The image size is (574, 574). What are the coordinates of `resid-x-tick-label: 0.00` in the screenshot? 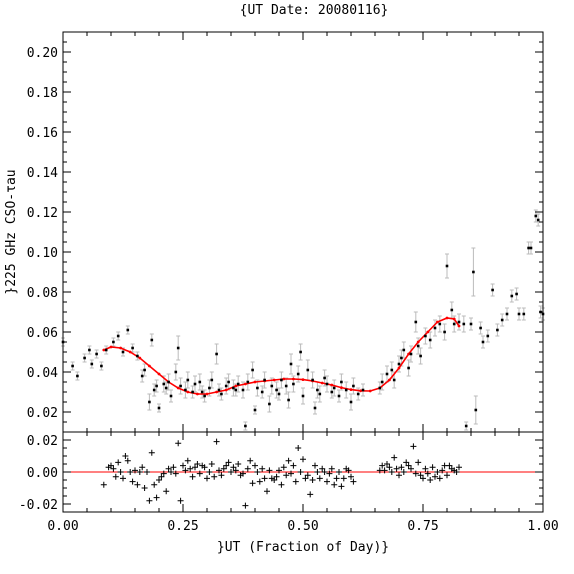 It's located at (62, 526).